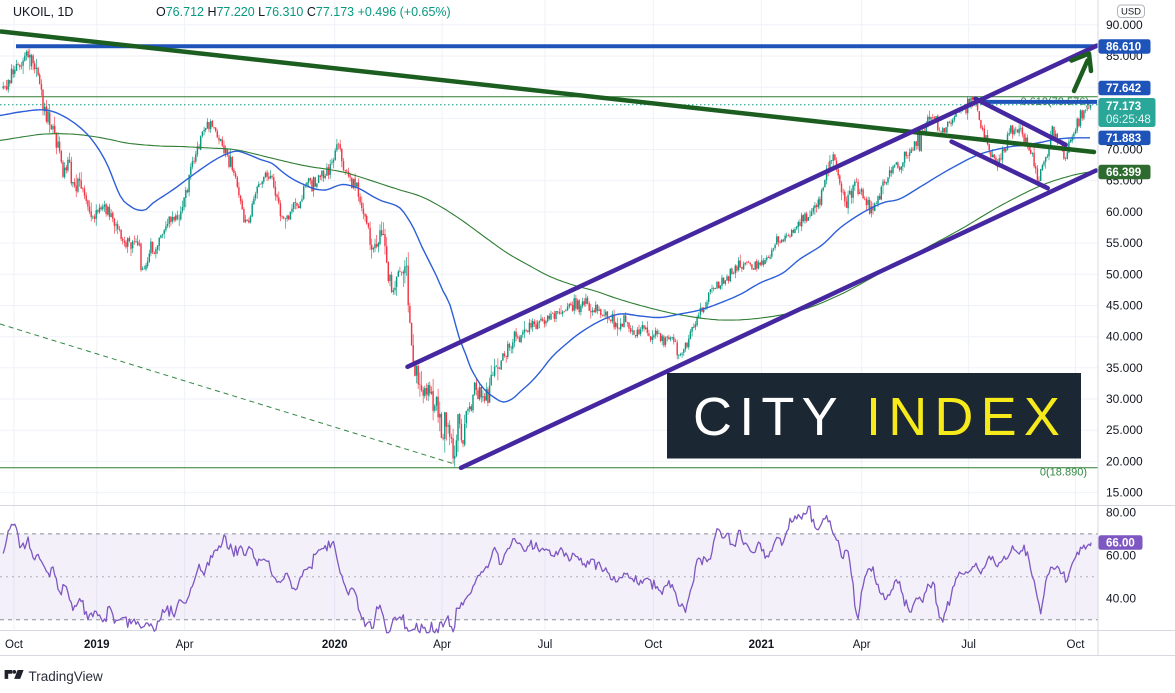 The image size is (1175, 693). Describe the element at coordinates (335, 645) in the screenshot. I see `svg-text: 2020` at that location.